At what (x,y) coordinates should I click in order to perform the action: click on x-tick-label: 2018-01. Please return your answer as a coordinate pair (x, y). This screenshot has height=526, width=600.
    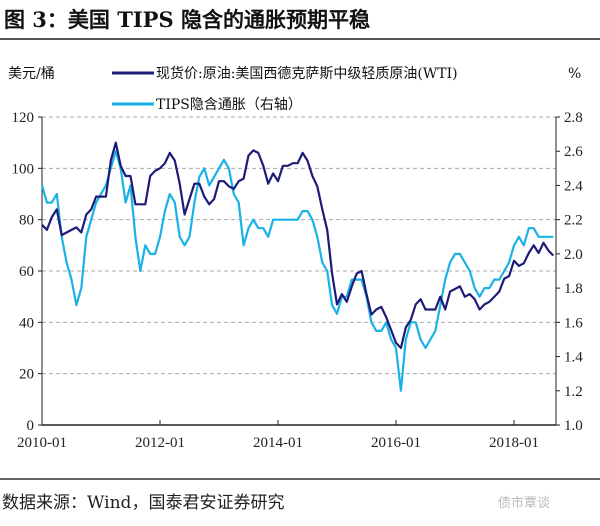
    Looking at the image, I should click on (514, 443).